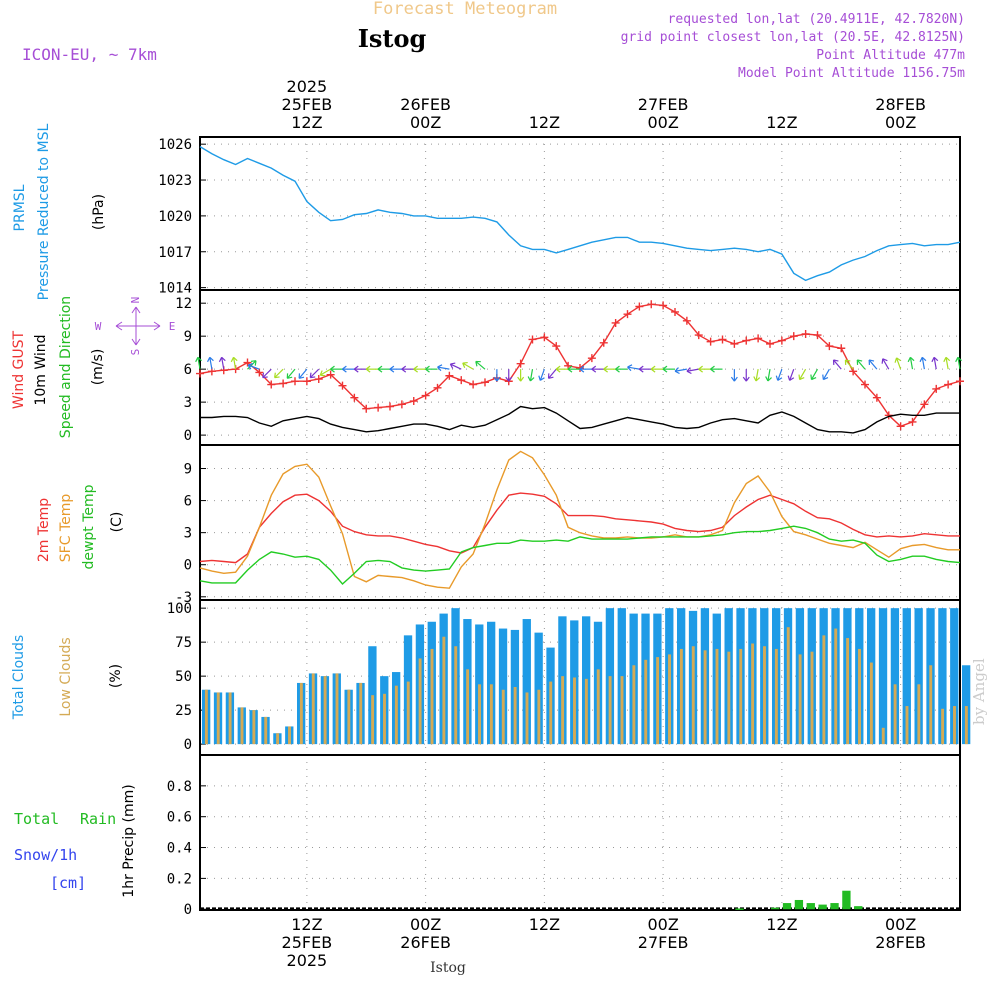 Image resolution: width=1000 pixels, height=1000 pixels. What do you see at coordinates (663, 104) in the screenshot?
I see `top-tick-label: 27FEB` at bounding box center [663, 104].